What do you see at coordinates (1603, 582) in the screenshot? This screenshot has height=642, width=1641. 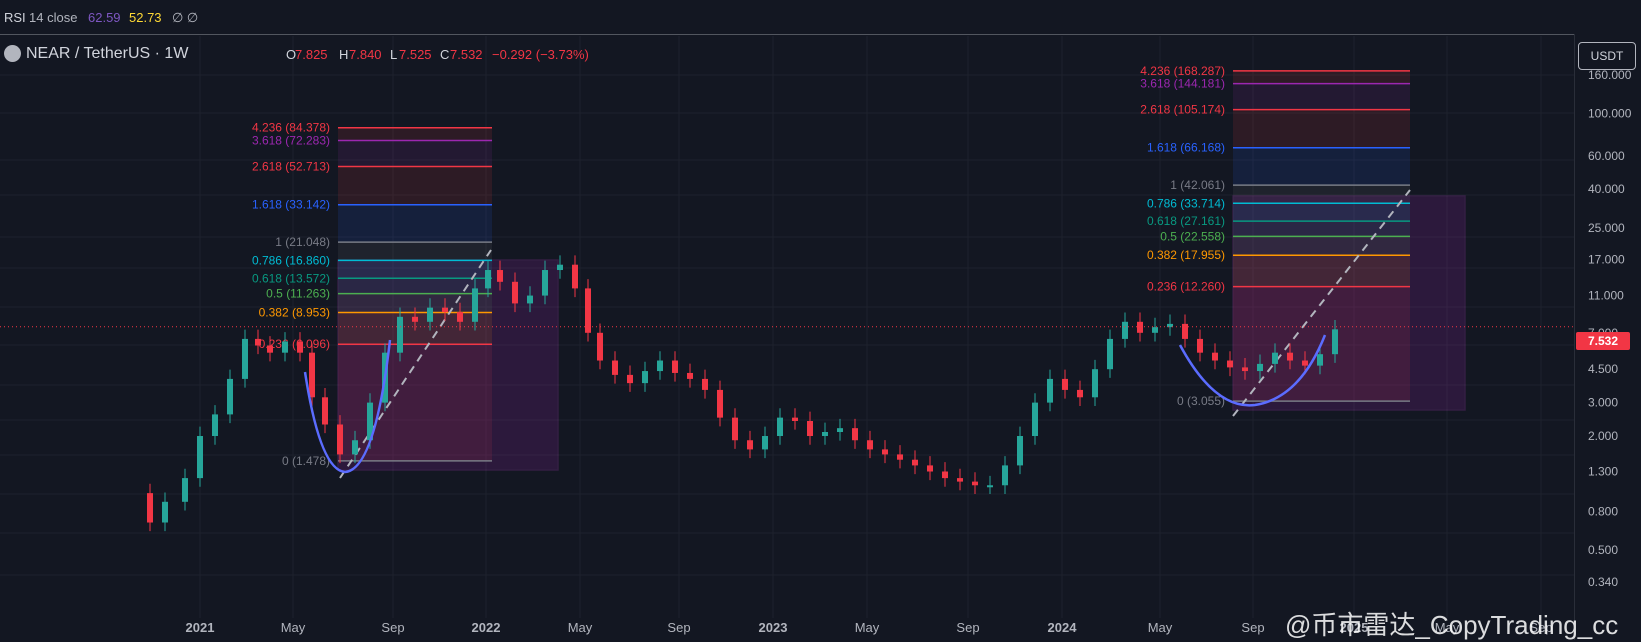 I see `price-tick-label: 0.340` at bounding box center [1603, 582].